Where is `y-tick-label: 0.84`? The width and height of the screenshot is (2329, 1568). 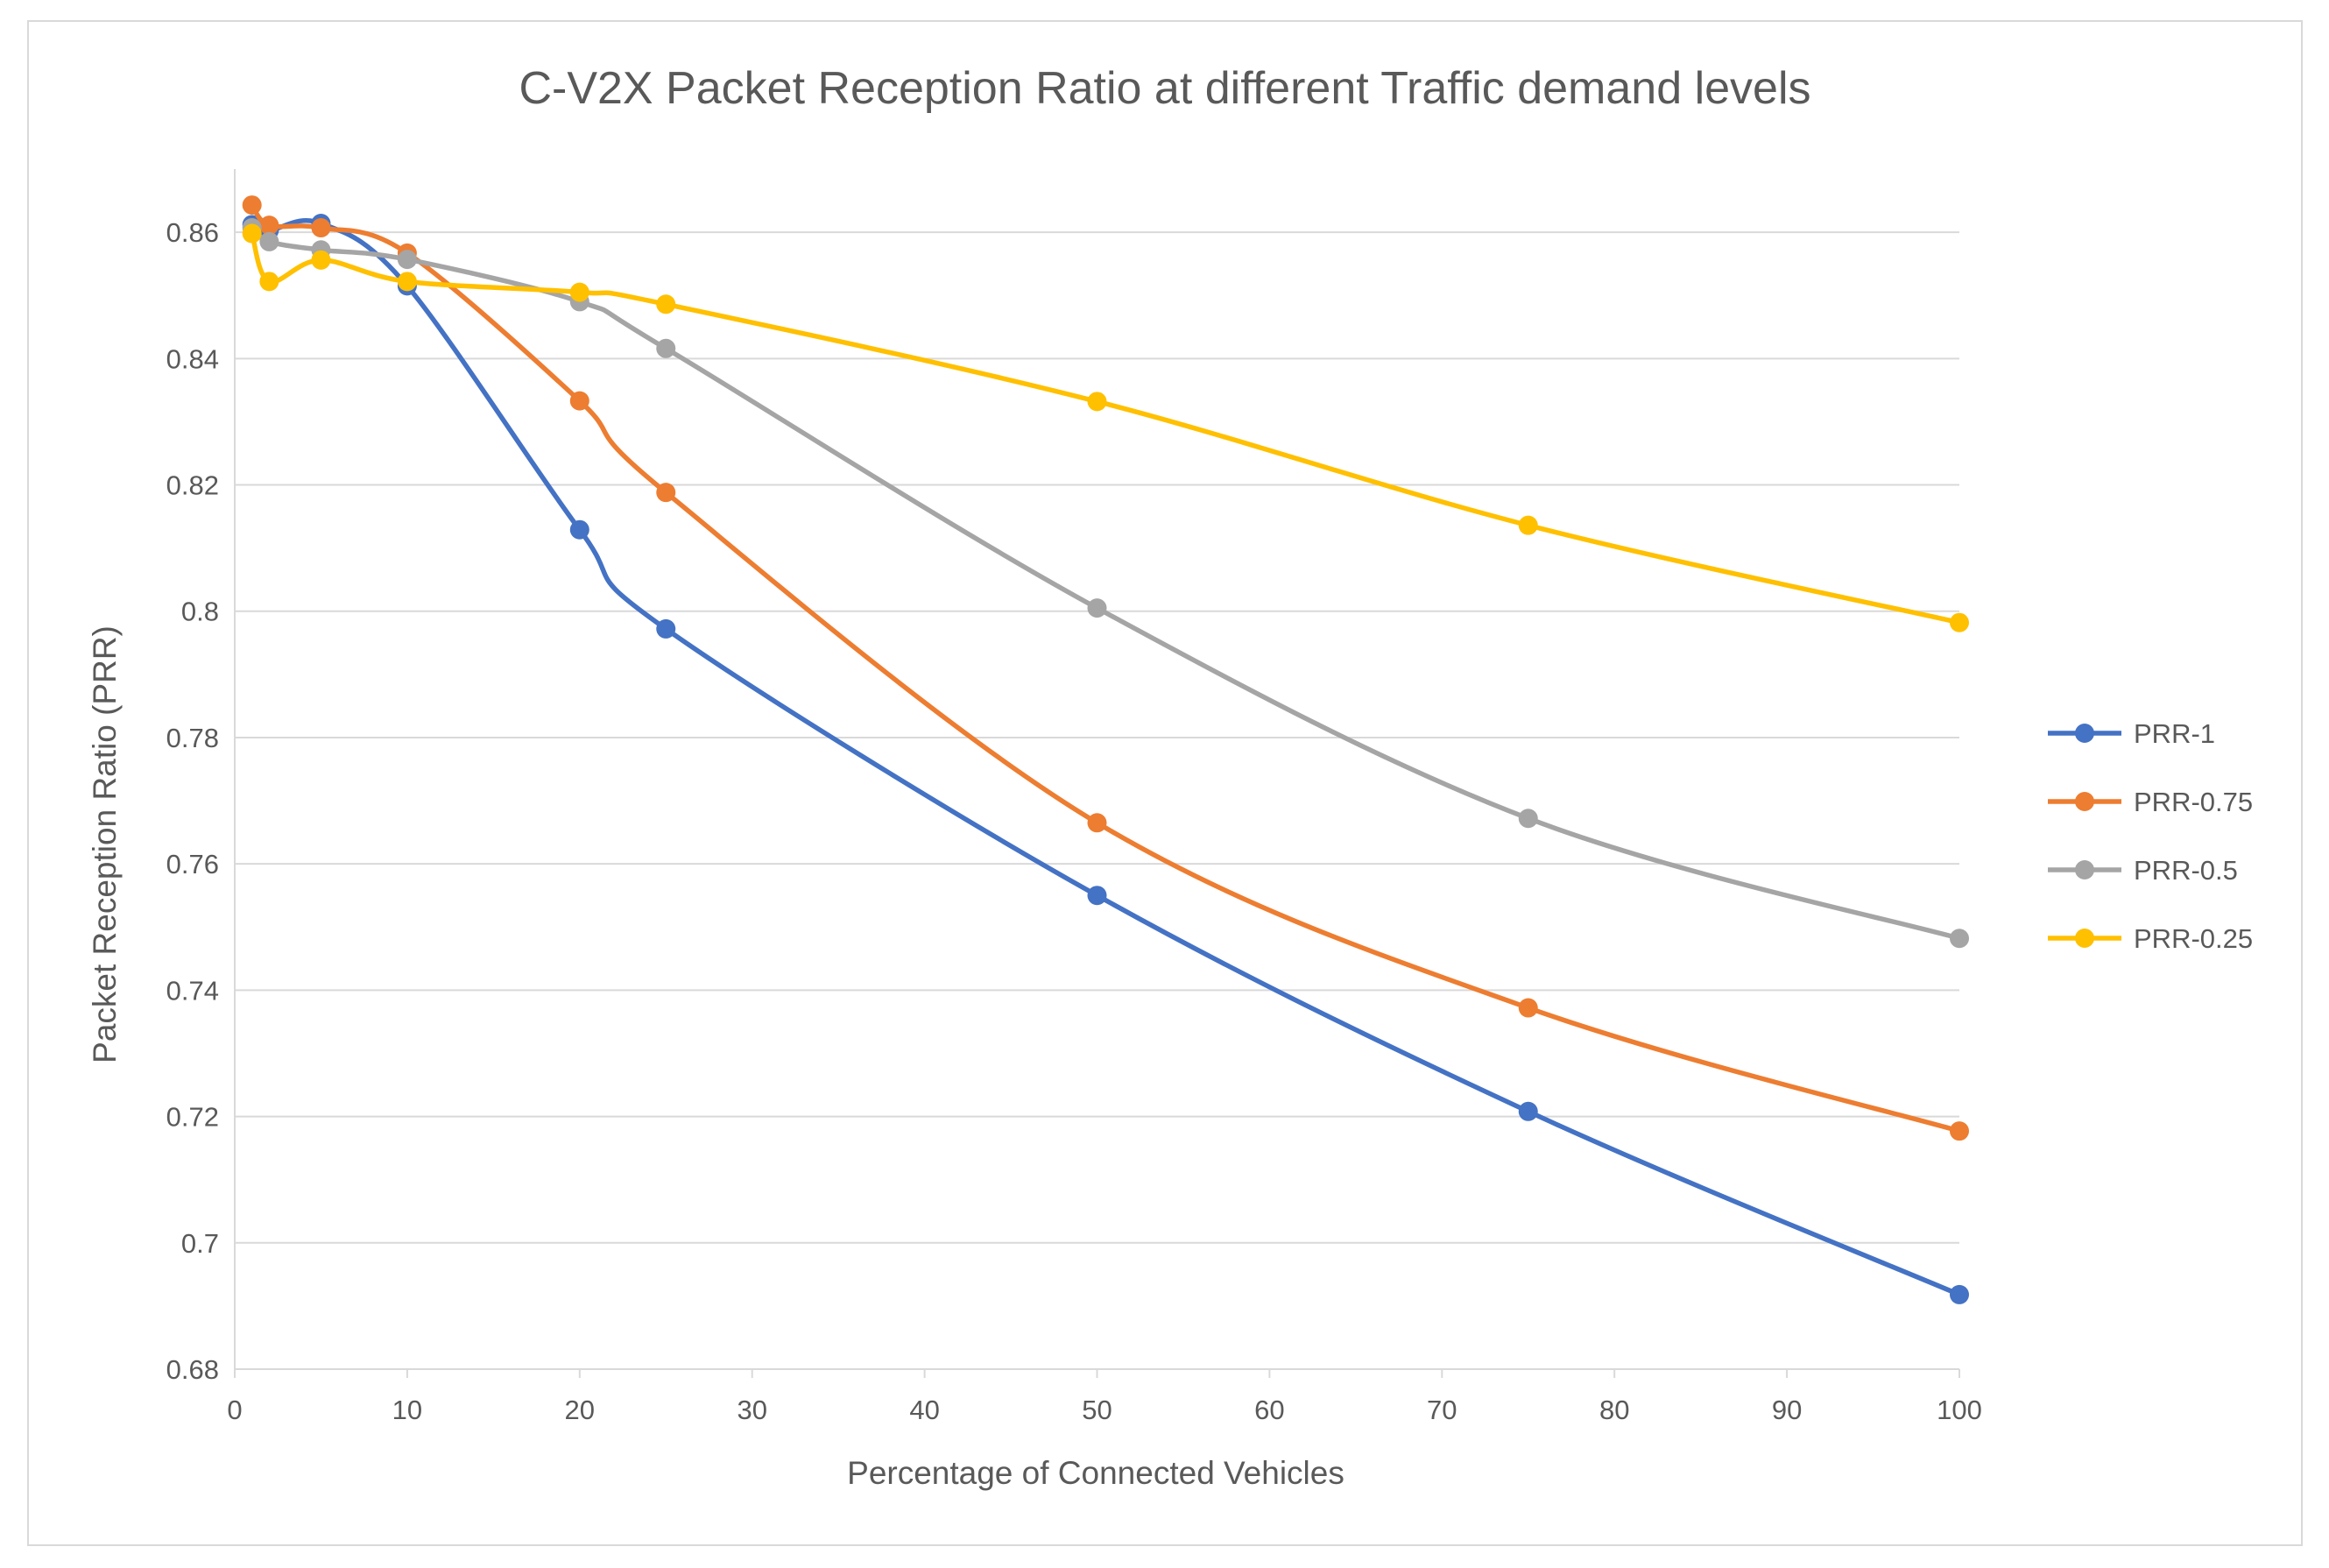 y-tick-label: 0.84 is located at coordinates (193, 358).